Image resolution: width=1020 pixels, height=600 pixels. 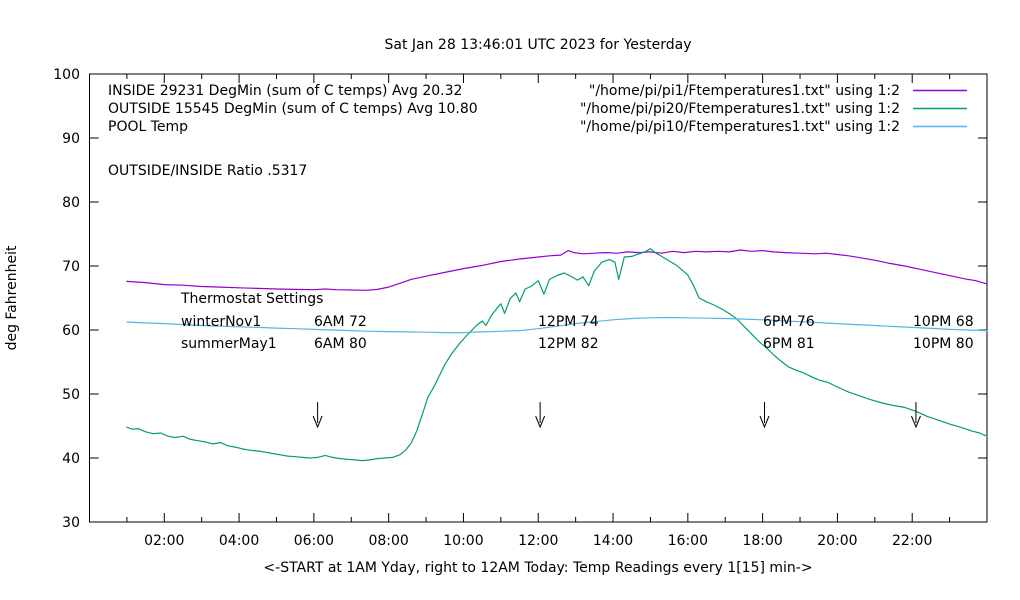 I want to click on outside-inside-ratio: OUTSIDE/INSIDE Ratio .5317, so click(x=207, y=171).